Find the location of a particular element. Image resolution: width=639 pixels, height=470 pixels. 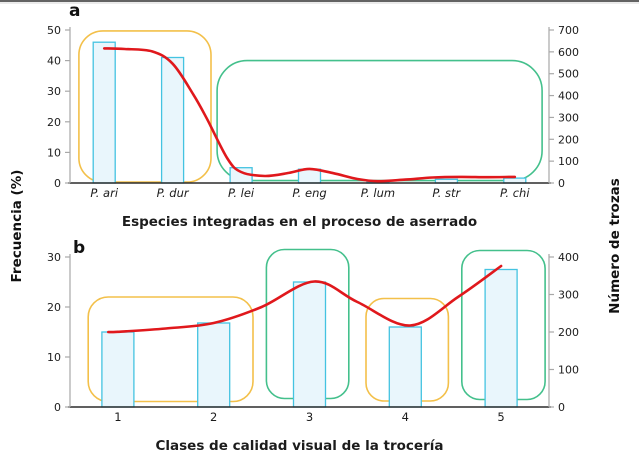

category-label: P. eng is located at coordinates (309, 193).